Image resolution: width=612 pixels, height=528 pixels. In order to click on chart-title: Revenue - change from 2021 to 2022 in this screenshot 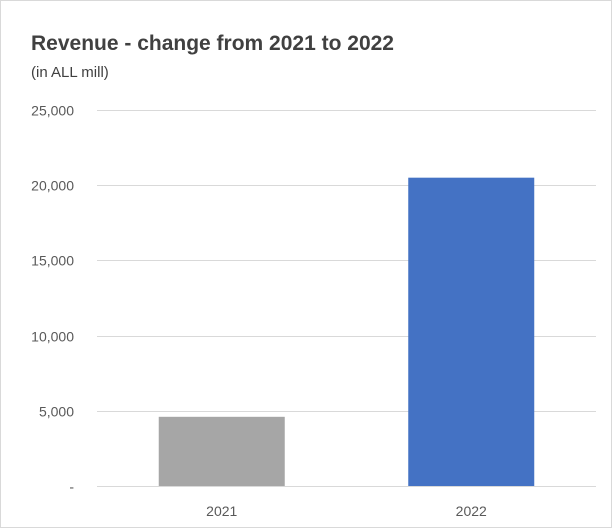, I will do `click(212, 43)`.